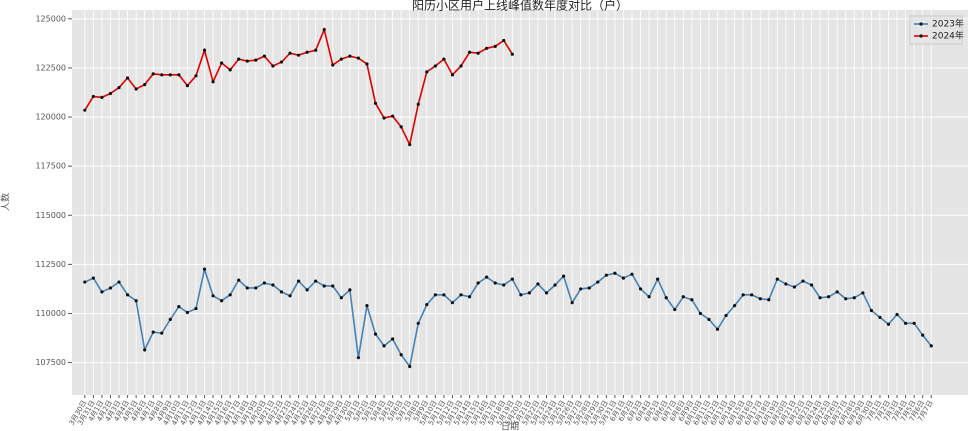 The height and width of the screenshot is (431, 972). I want to click on y-axis-label: 人数, so click(6, 202).